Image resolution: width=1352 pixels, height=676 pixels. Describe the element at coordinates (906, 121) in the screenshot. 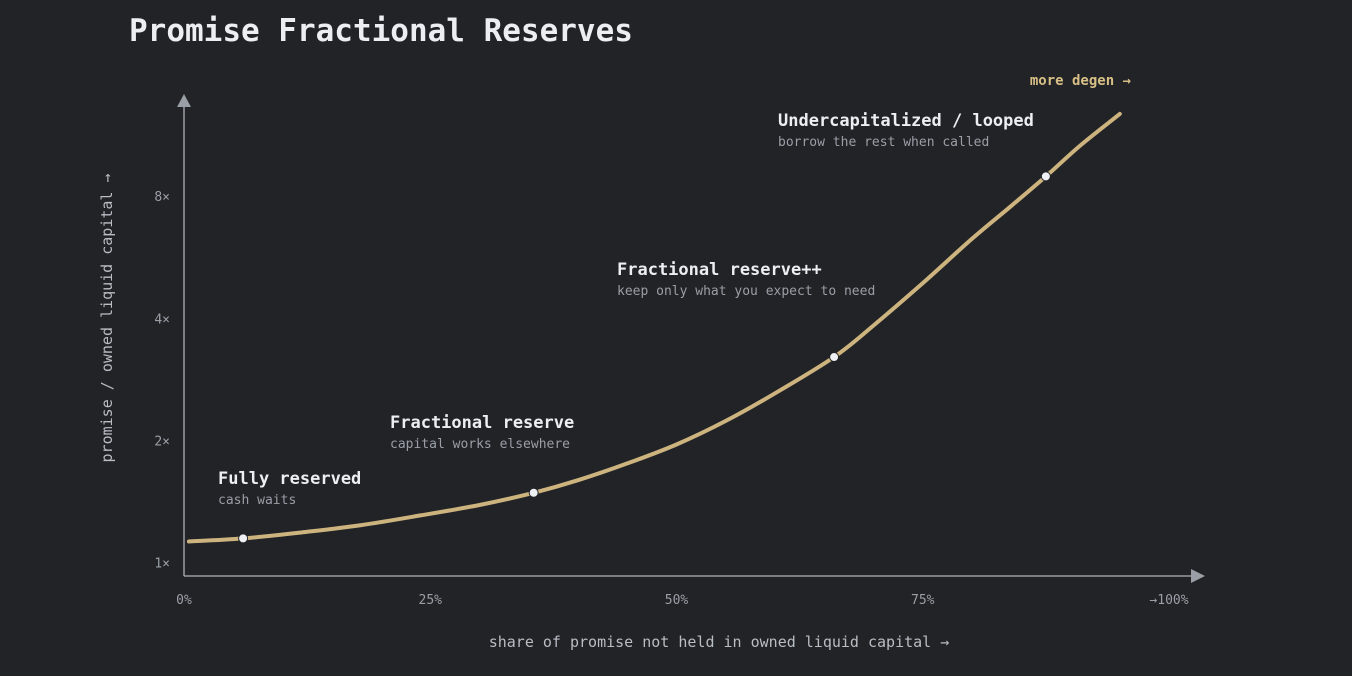

I see `annotation-undercapitalized-title: Undercapitalized / looped` at that location.